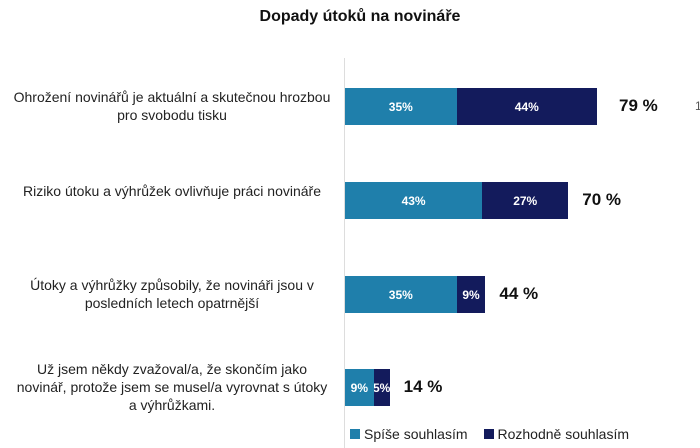  I want to click on legend-item-spise: Spíše souhlasím, so click(409, 434).